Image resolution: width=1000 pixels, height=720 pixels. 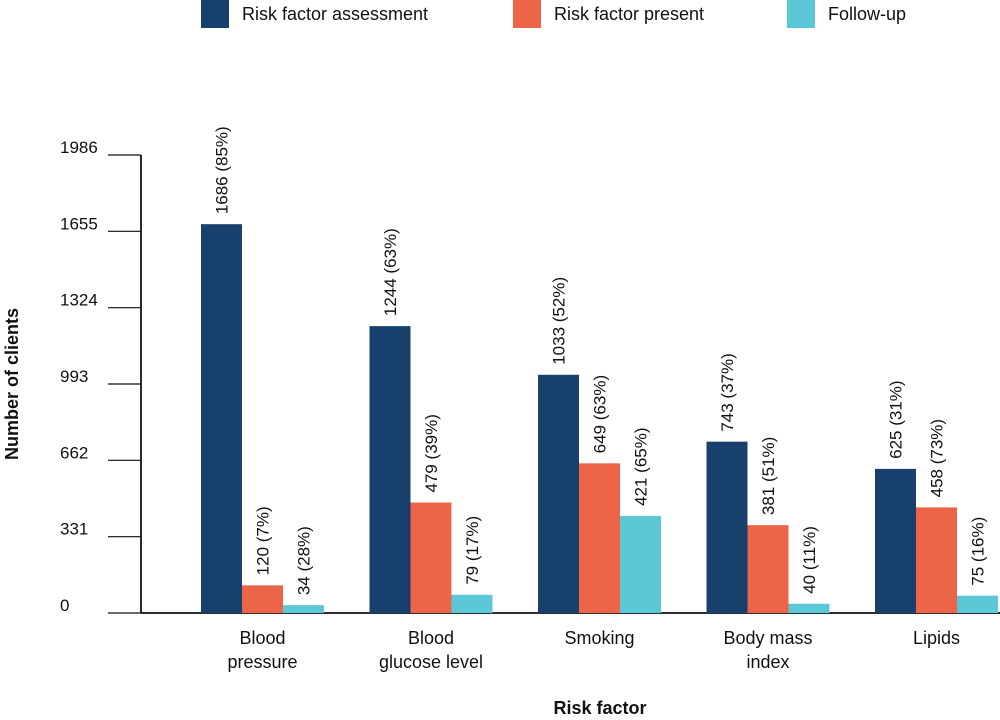 What do you see at coordinates (767, 662) in the screenshot?
I see `x-category-label: index` at bounding box center [767, 662].